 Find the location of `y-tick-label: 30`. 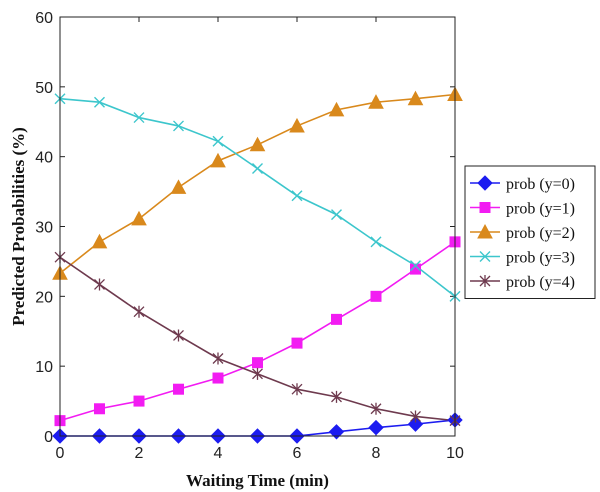

y-tick-label: 30 is located at coordinates (44, 228).